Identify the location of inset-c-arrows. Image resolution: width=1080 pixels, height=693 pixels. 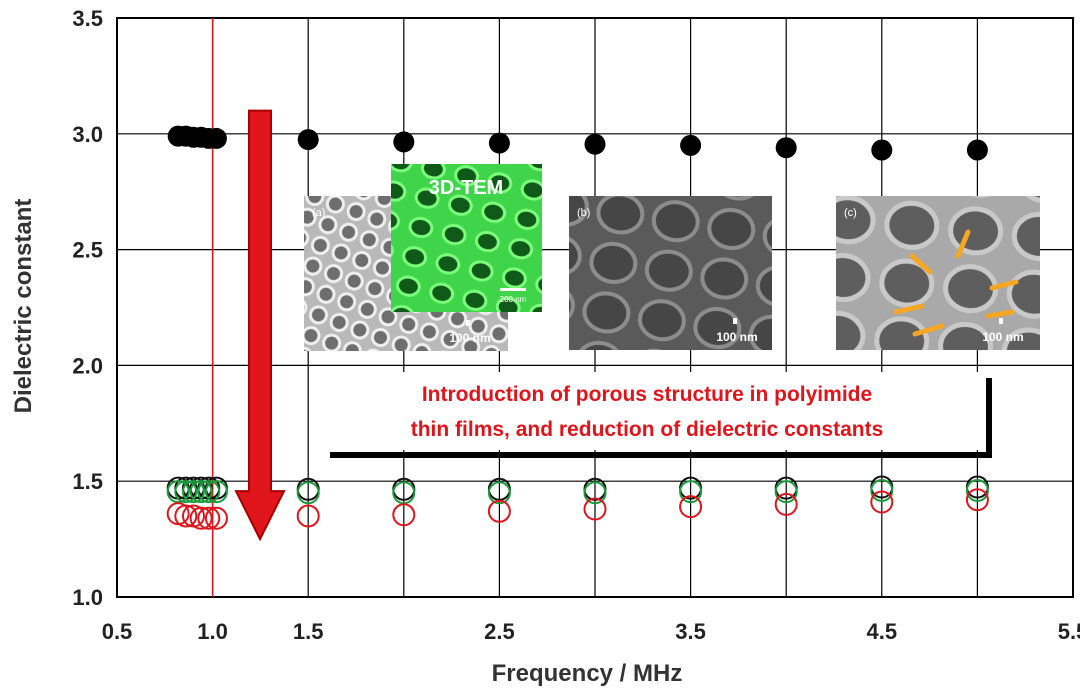
(956, 283).